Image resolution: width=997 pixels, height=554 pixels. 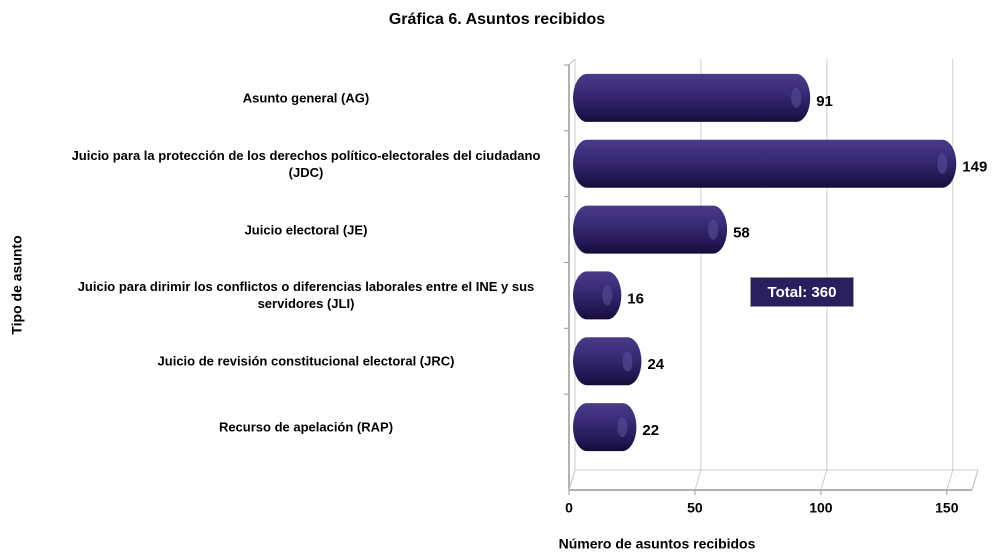 I want to click on value-label: 91, so click(x=824, y=101).